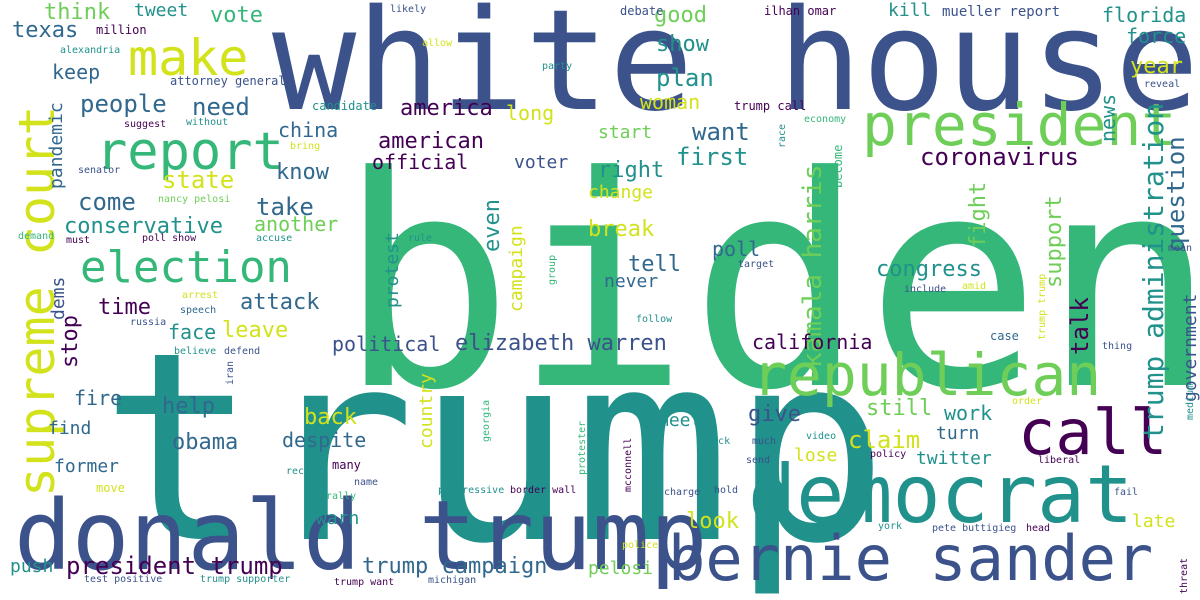 The height and width of the screenshot is (600, 1200). I want to click on word-want: want, so click(721, 132).